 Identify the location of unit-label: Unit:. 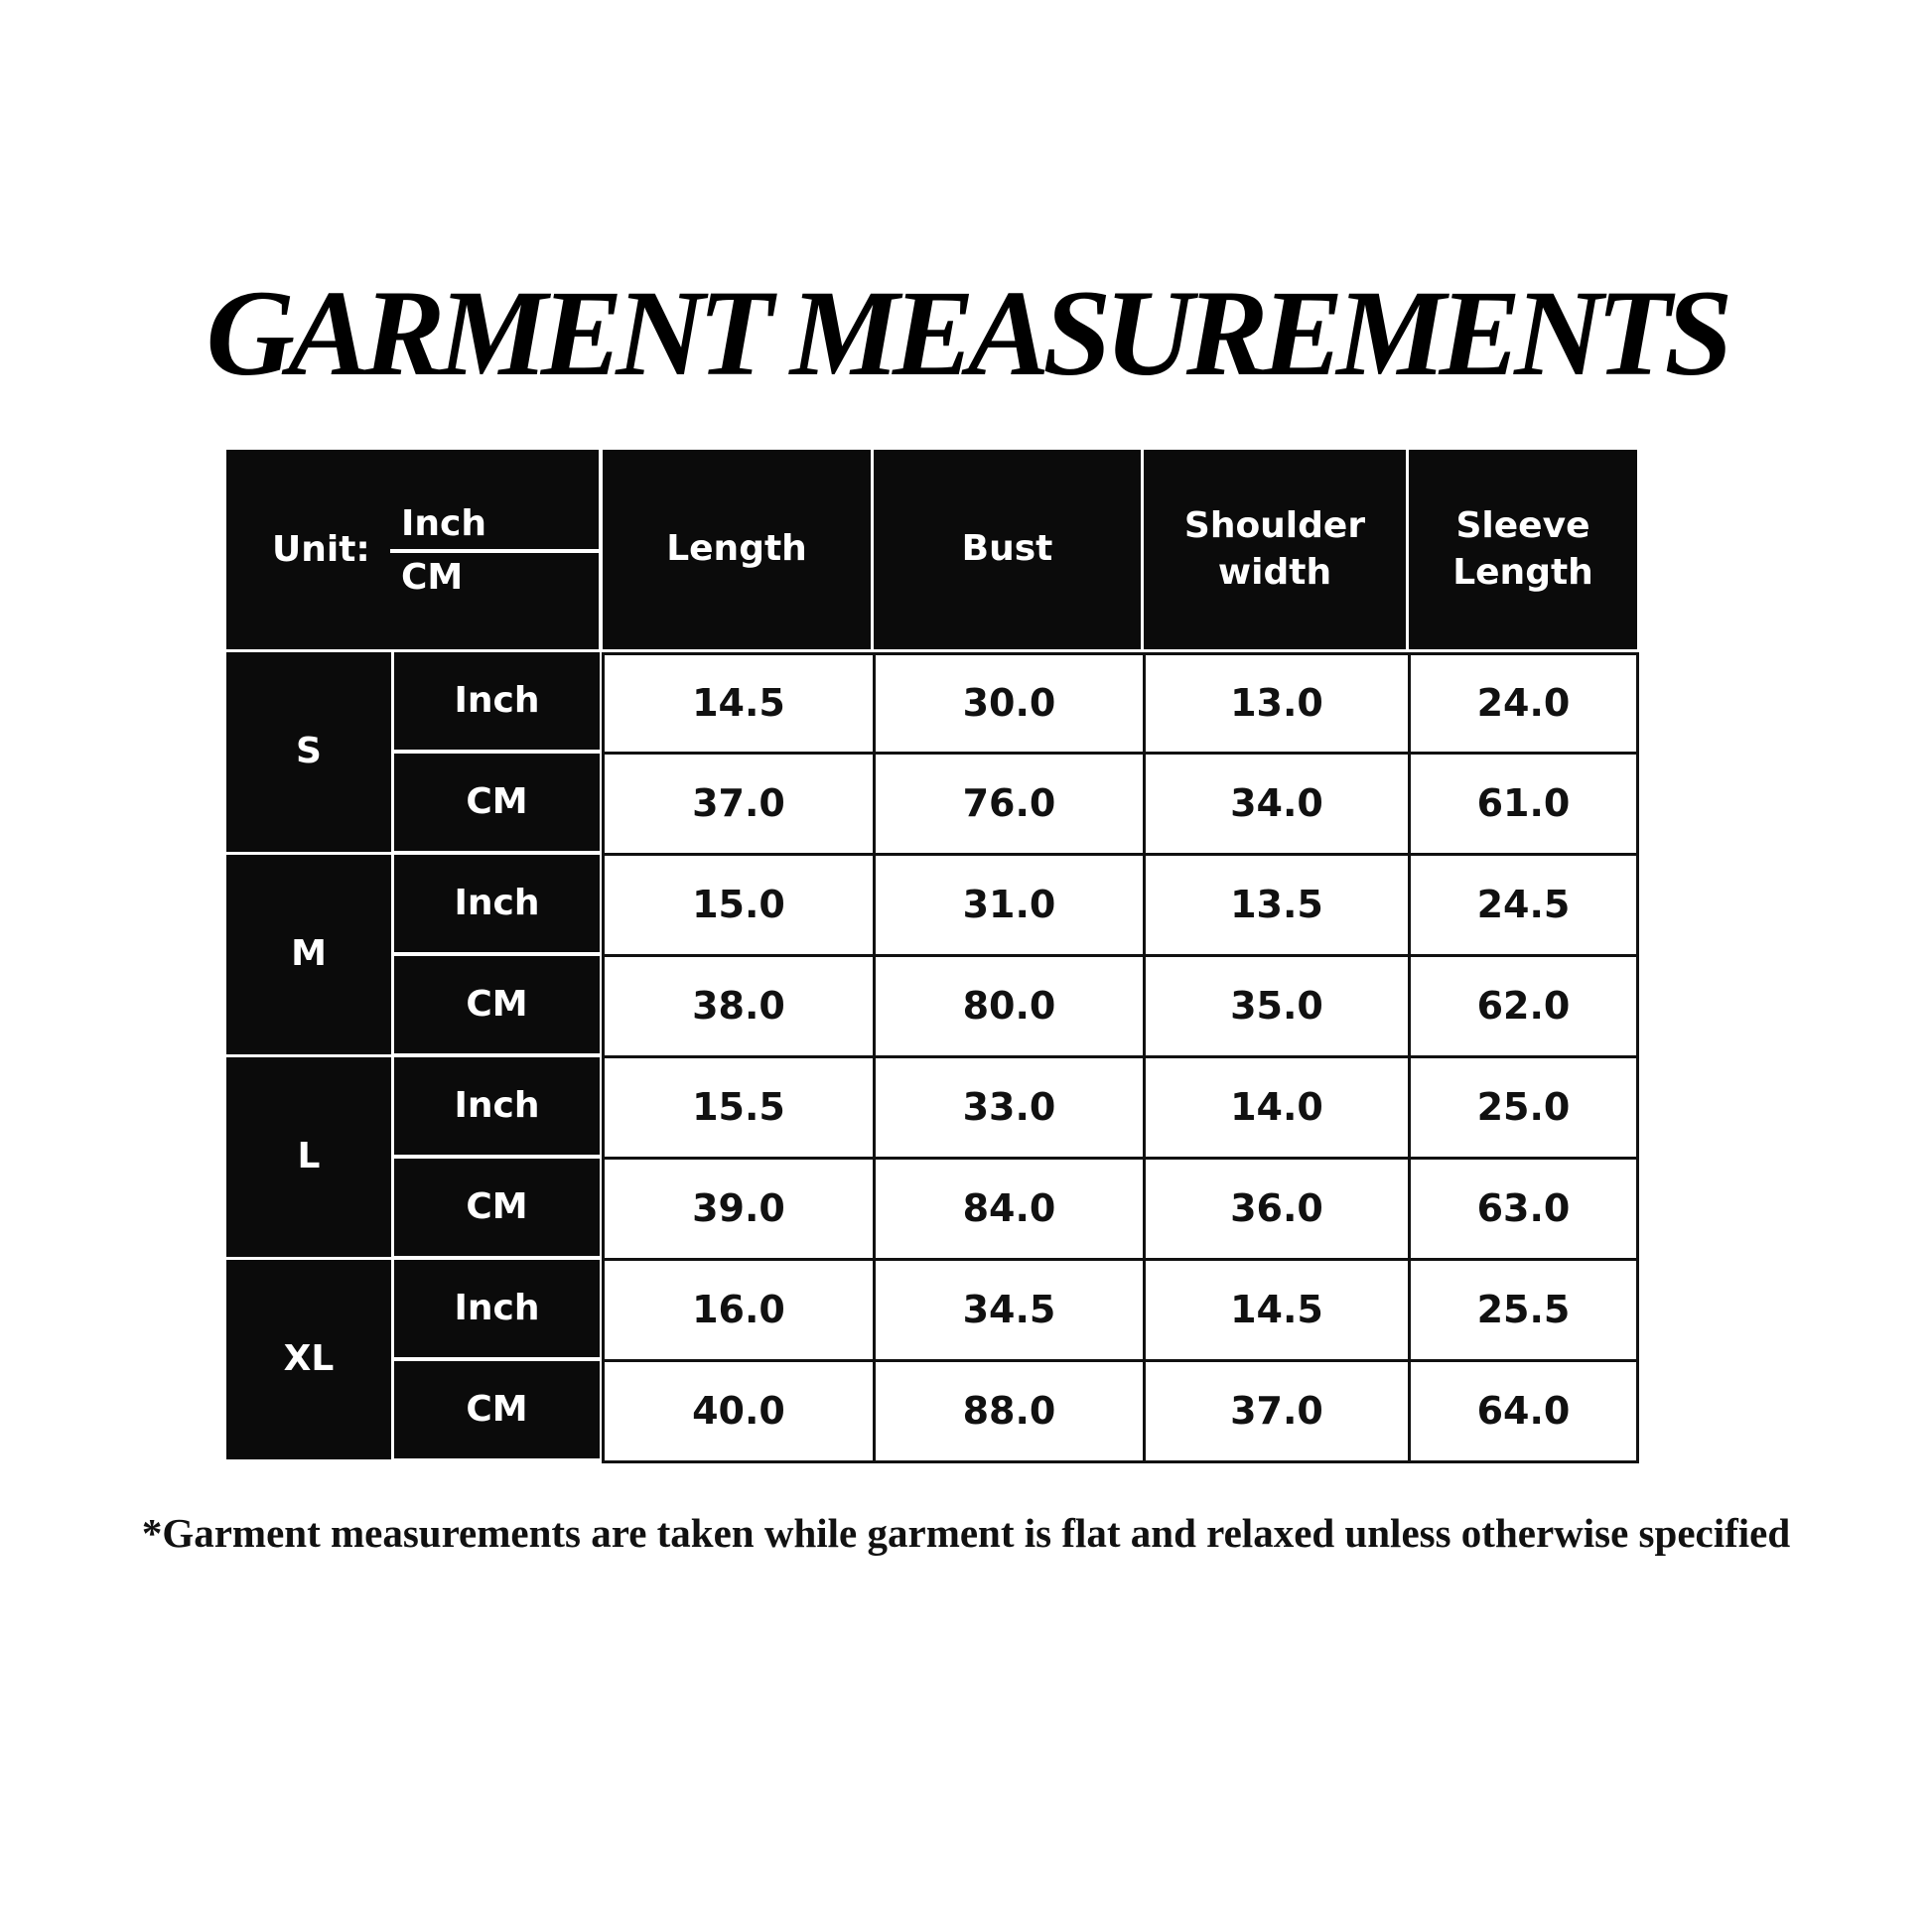
(321, 549).